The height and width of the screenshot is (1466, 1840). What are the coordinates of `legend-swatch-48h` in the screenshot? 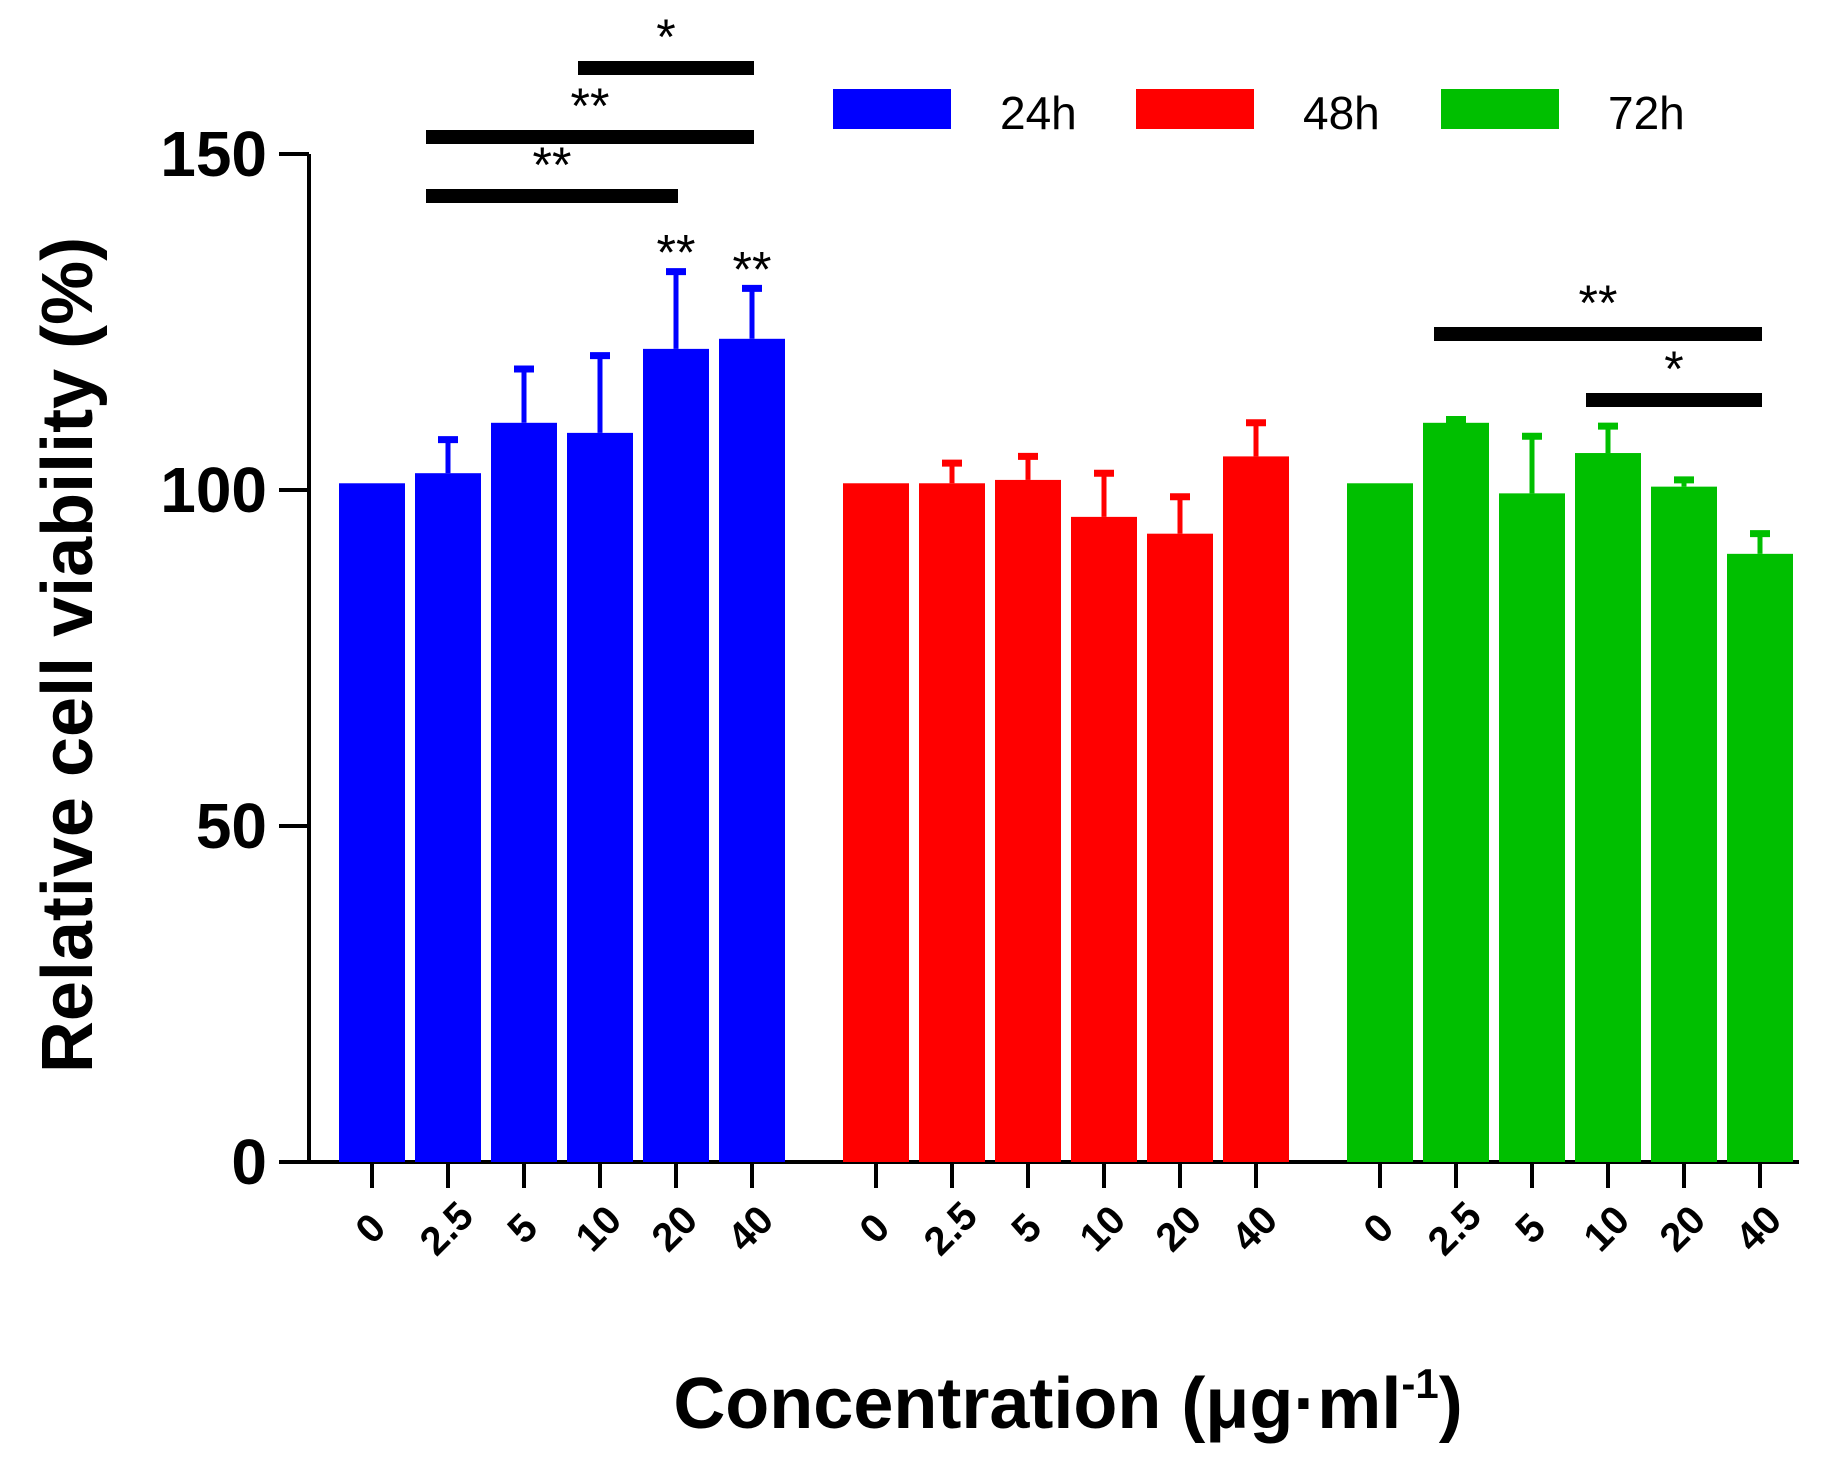 It's located at (1195, 109).